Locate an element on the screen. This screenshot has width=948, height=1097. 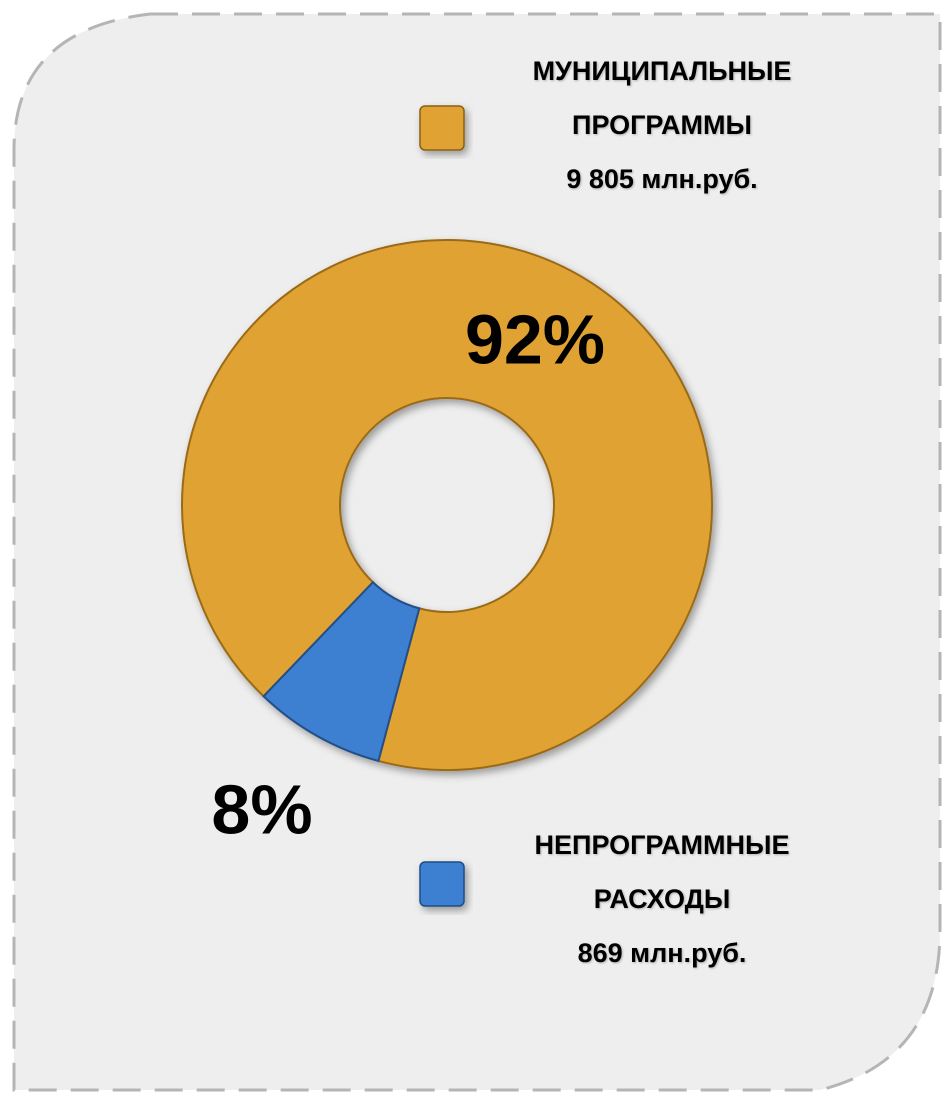
donut-slice is located at coordinates (341, 671).